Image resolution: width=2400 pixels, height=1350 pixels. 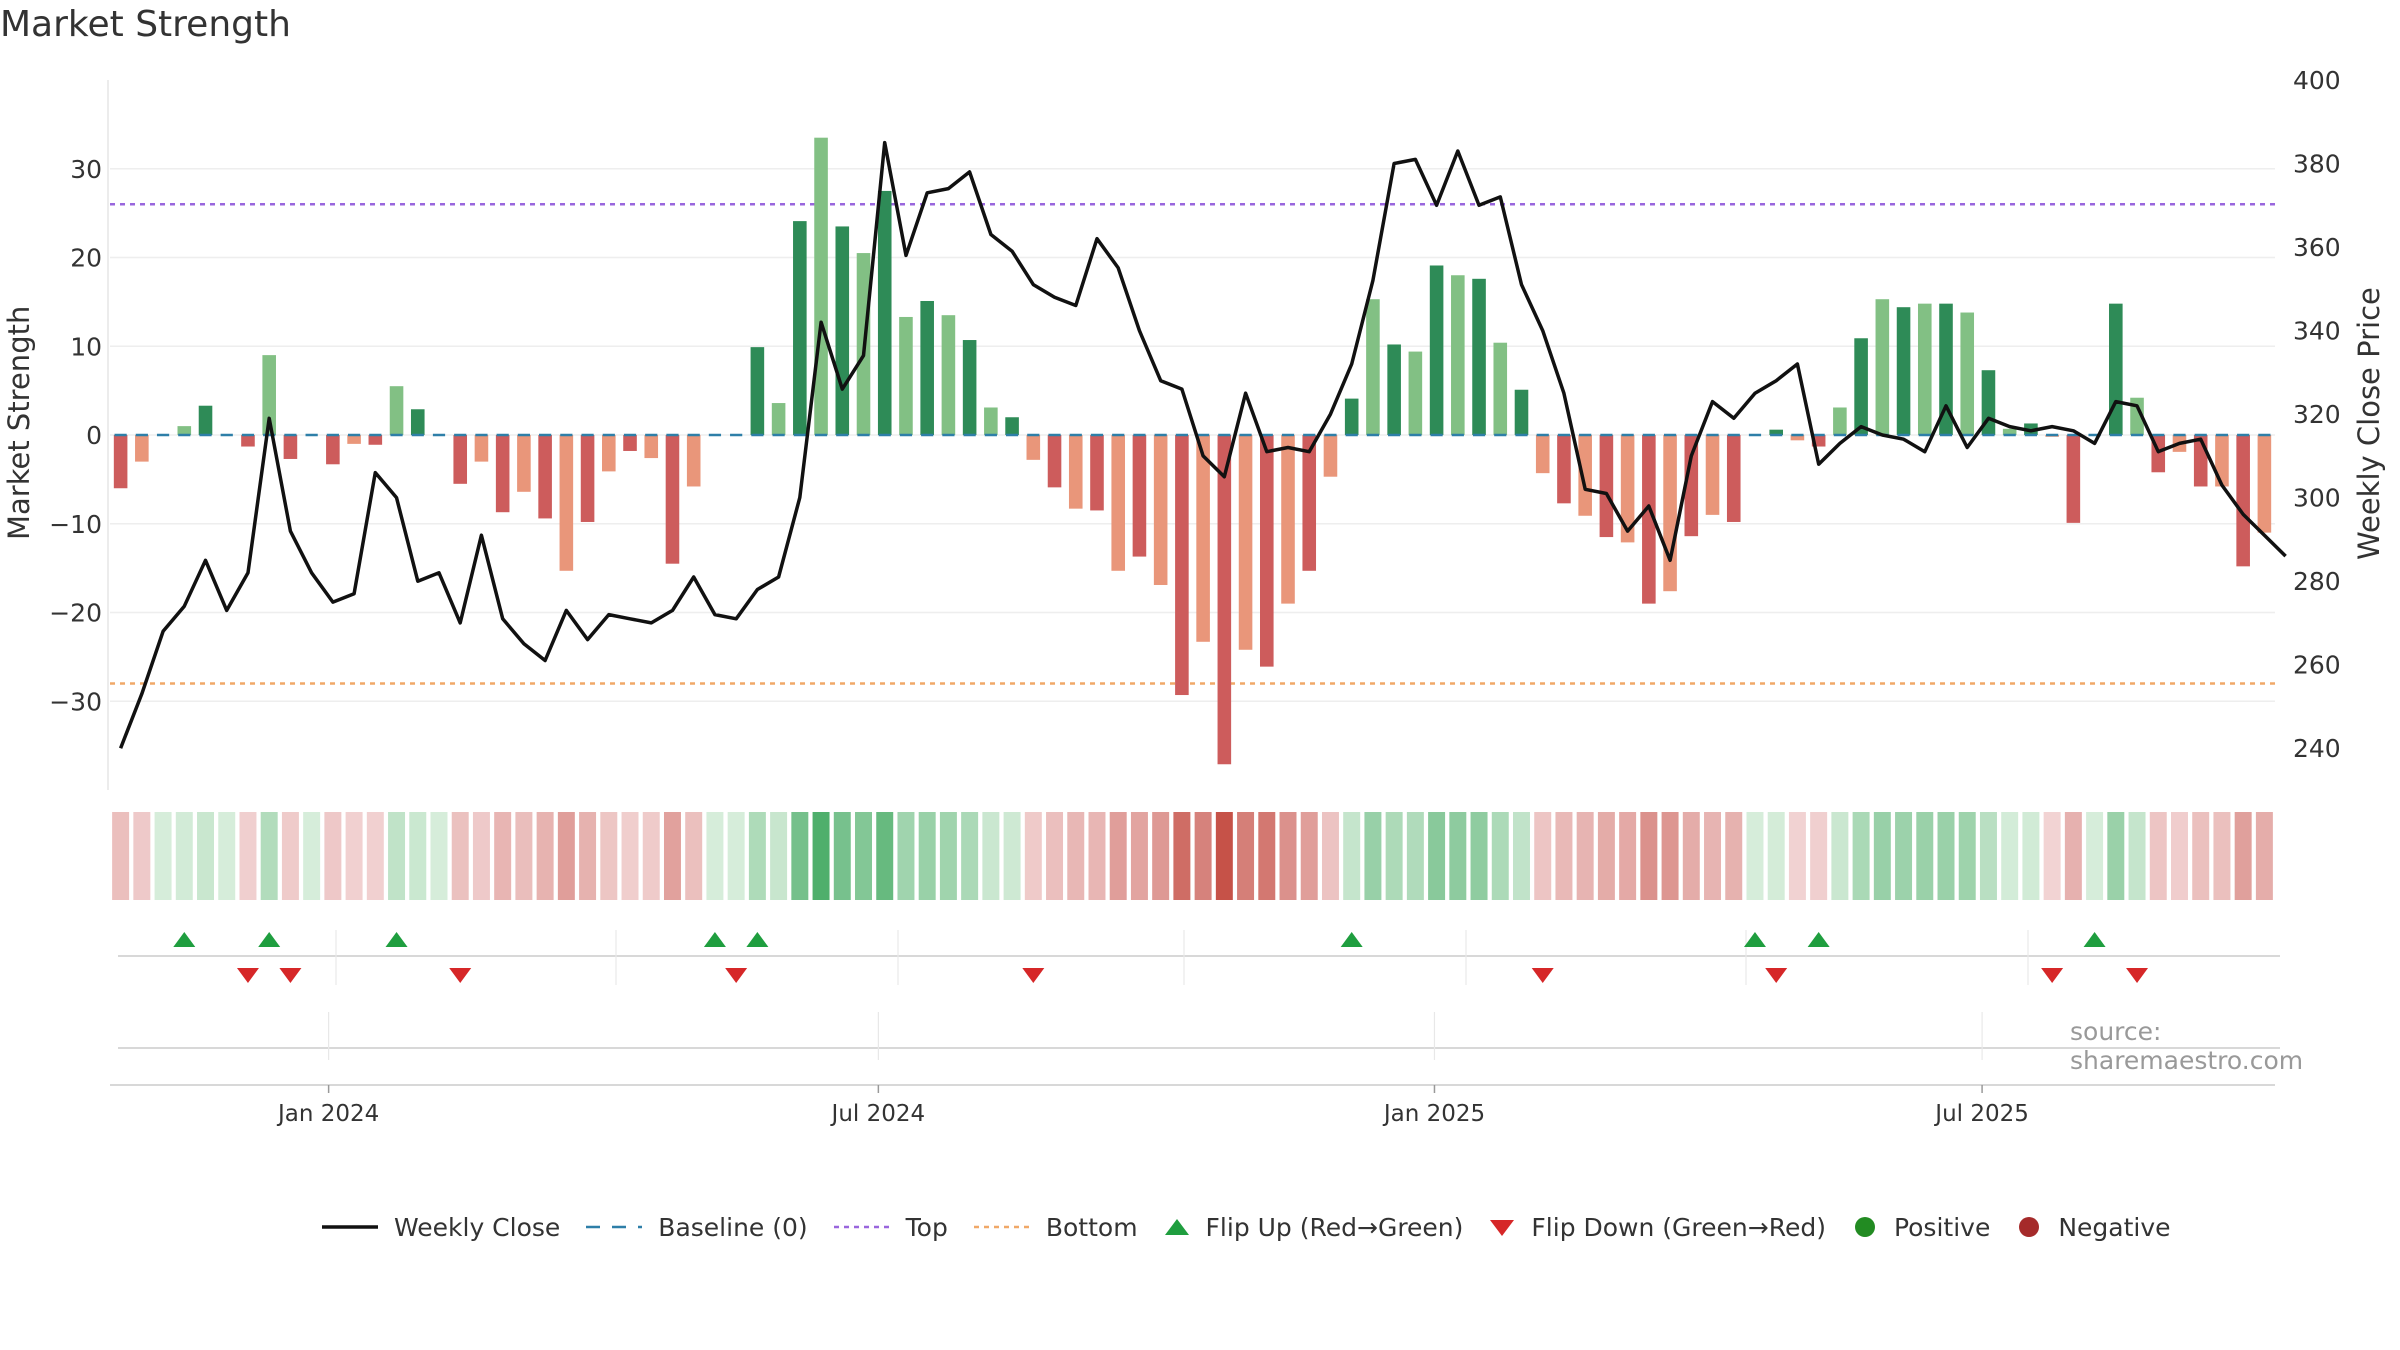 What do you see at coordinates (1055, 1227) in the screenshot?
I see `legend-item-bottom: Bottom` at bounding box center [1055, 1227].